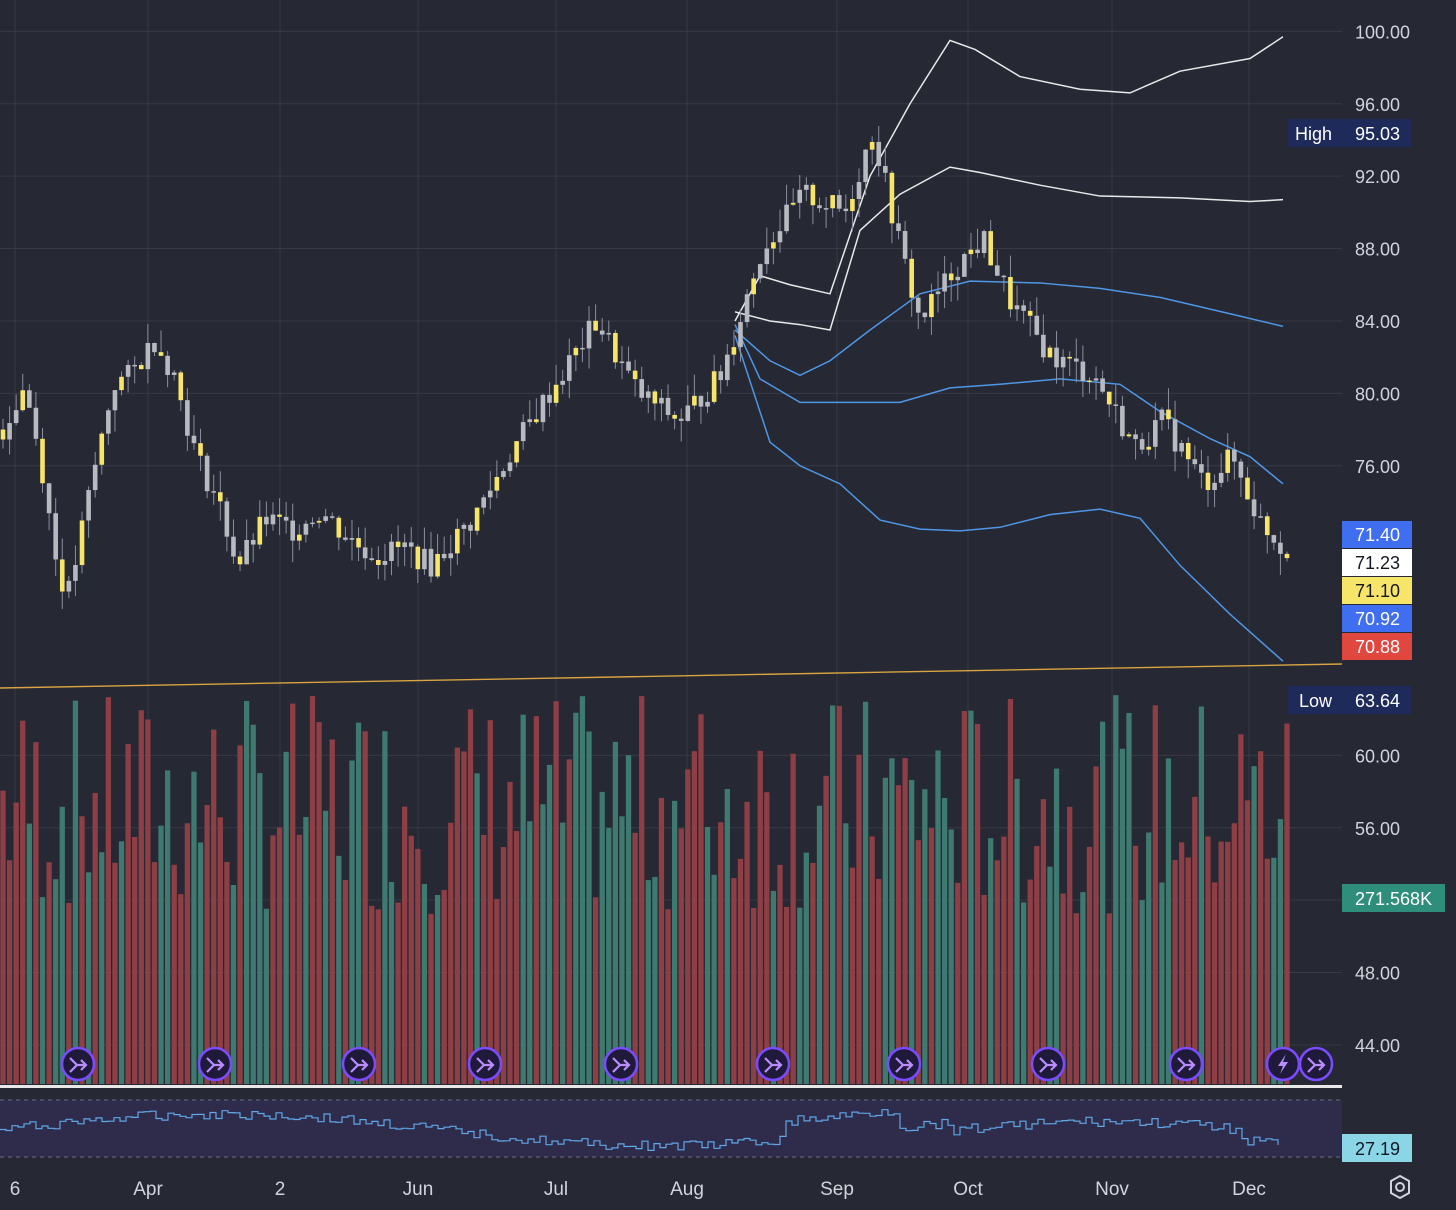  I want to click on support-trendline, so click(671, 676).